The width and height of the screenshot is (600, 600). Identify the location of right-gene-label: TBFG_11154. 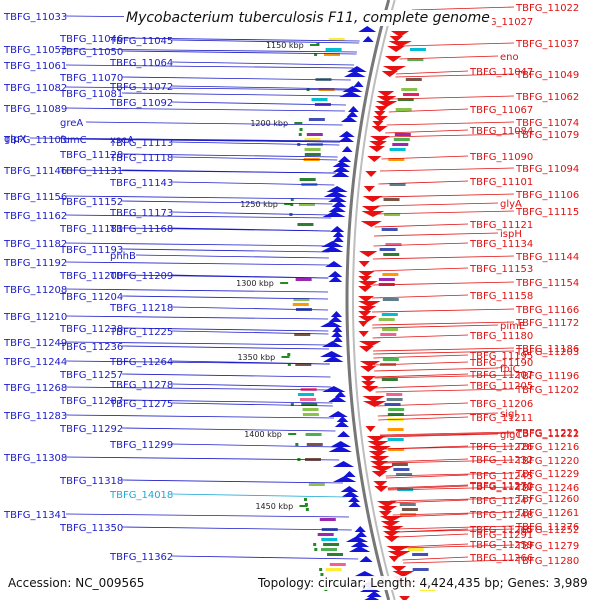
(547, 283).